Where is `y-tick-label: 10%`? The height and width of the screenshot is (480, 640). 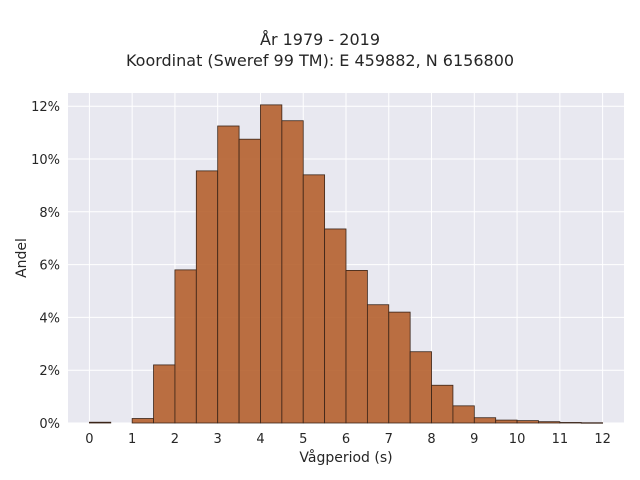 y-tick-label: 10% is located at coordinates (45, 160).